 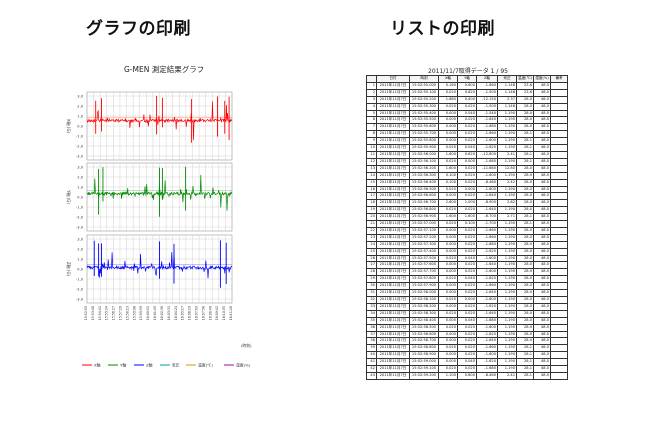 What do you see at coordinates (69, 196) in the screenshot?
I see `y-axis-label: Y軸 (G)` at bounding box center [69, 196].